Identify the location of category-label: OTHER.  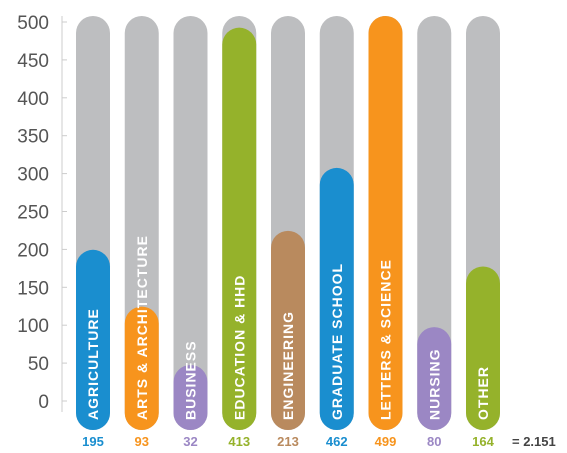
(483, 393).